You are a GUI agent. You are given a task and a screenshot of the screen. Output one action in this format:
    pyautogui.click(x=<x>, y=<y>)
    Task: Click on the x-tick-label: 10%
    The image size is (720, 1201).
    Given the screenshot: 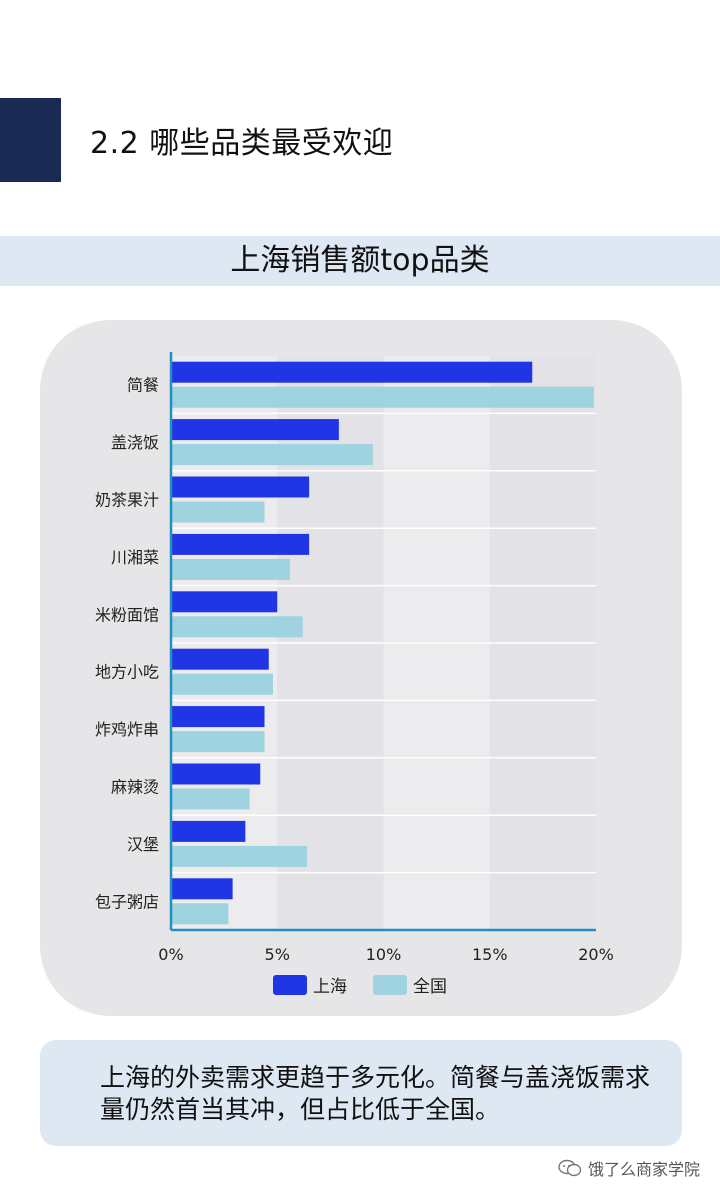 What is the action you would take?
    pyautogui.click(x=384, y=954)
    